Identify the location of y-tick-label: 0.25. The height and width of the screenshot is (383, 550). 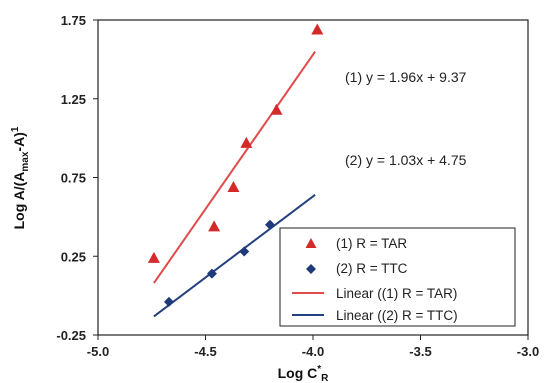
(73, 256).